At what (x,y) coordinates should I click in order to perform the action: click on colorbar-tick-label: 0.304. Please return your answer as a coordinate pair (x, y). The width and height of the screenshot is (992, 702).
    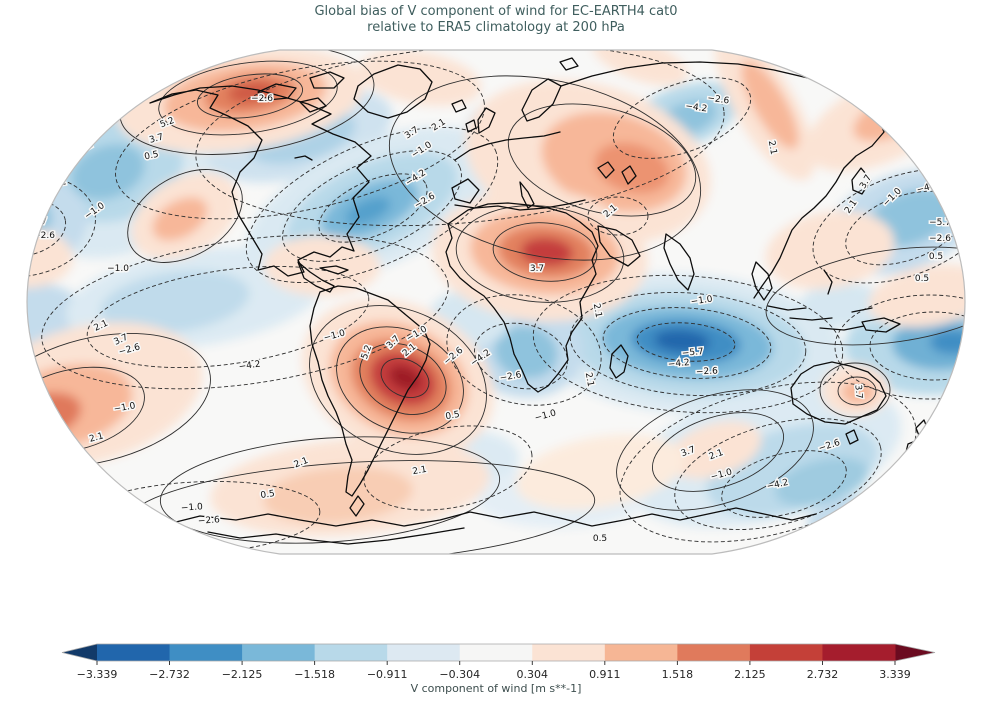
    Looking at the image, I should click on (533, 674).